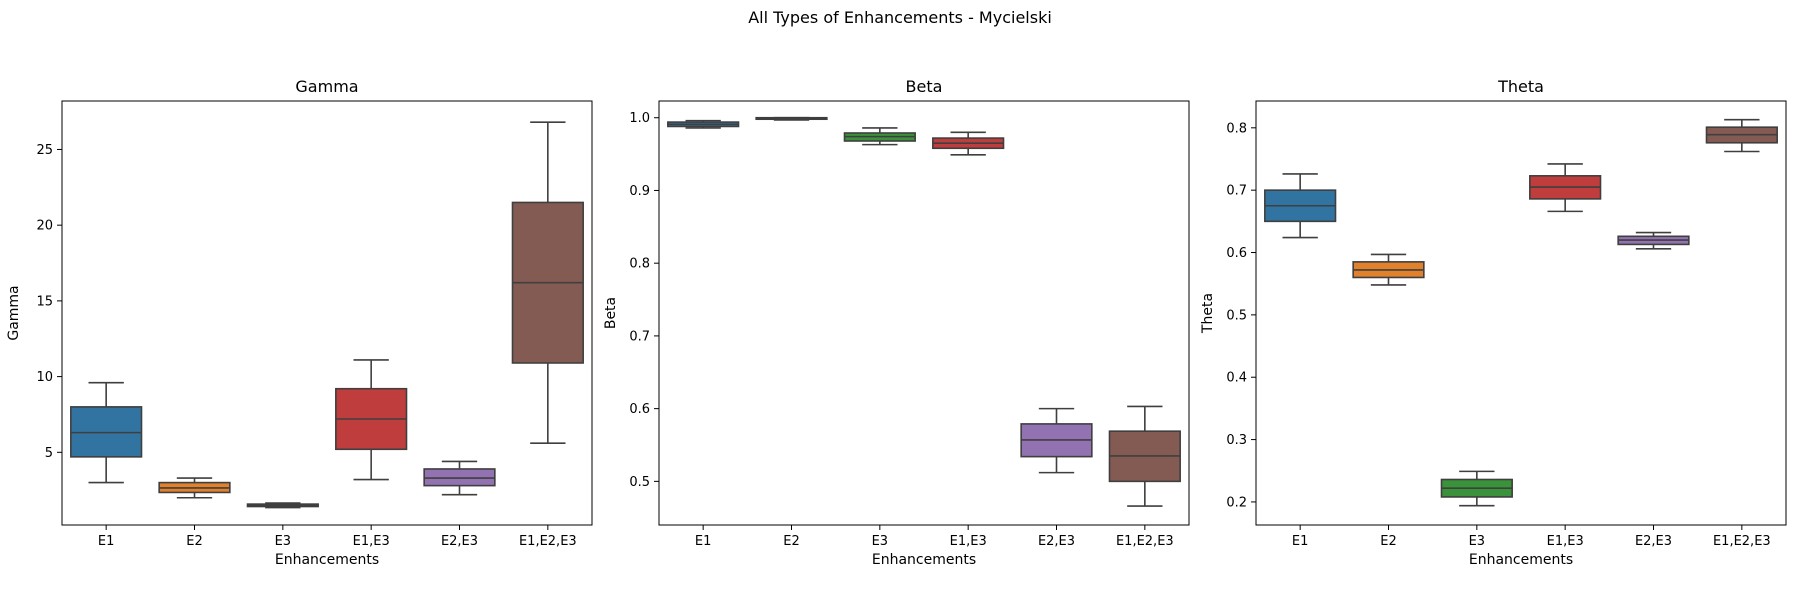  What do you see at coordinates (44, 150) in the screenshot?
I see `y-tick-label: 25` at bounding box center [44, 150].